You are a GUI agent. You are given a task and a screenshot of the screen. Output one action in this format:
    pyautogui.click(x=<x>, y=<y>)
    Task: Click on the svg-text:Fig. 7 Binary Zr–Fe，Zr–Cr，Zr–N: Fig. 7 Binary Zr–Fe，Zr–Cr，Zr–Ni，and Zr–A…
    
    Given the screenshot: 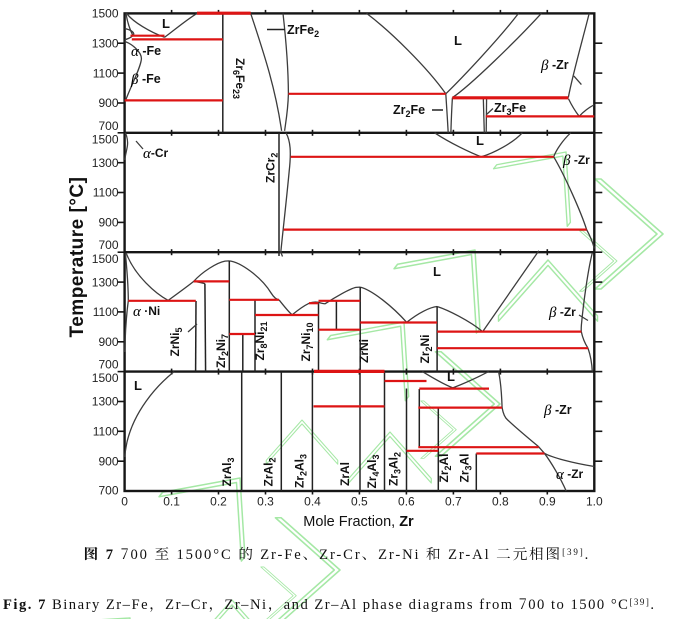 What is the action you would take?
    pyautogui.click(x=329, y=603)
    